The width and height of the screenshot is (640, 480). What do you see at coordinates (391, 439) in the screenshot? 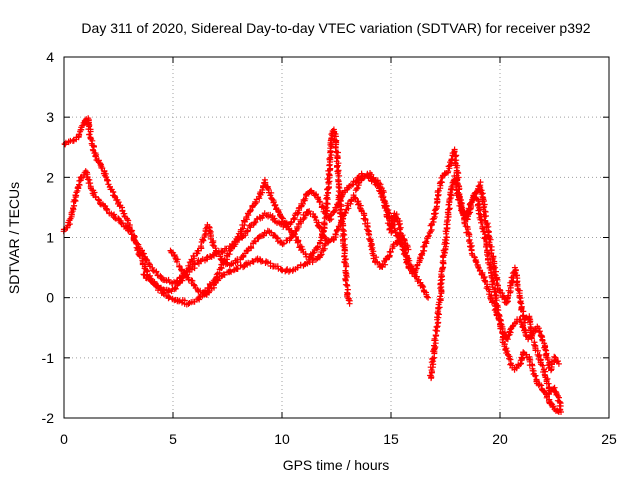
I see `x-tick-label: 15` at bounding box center [391, 439].